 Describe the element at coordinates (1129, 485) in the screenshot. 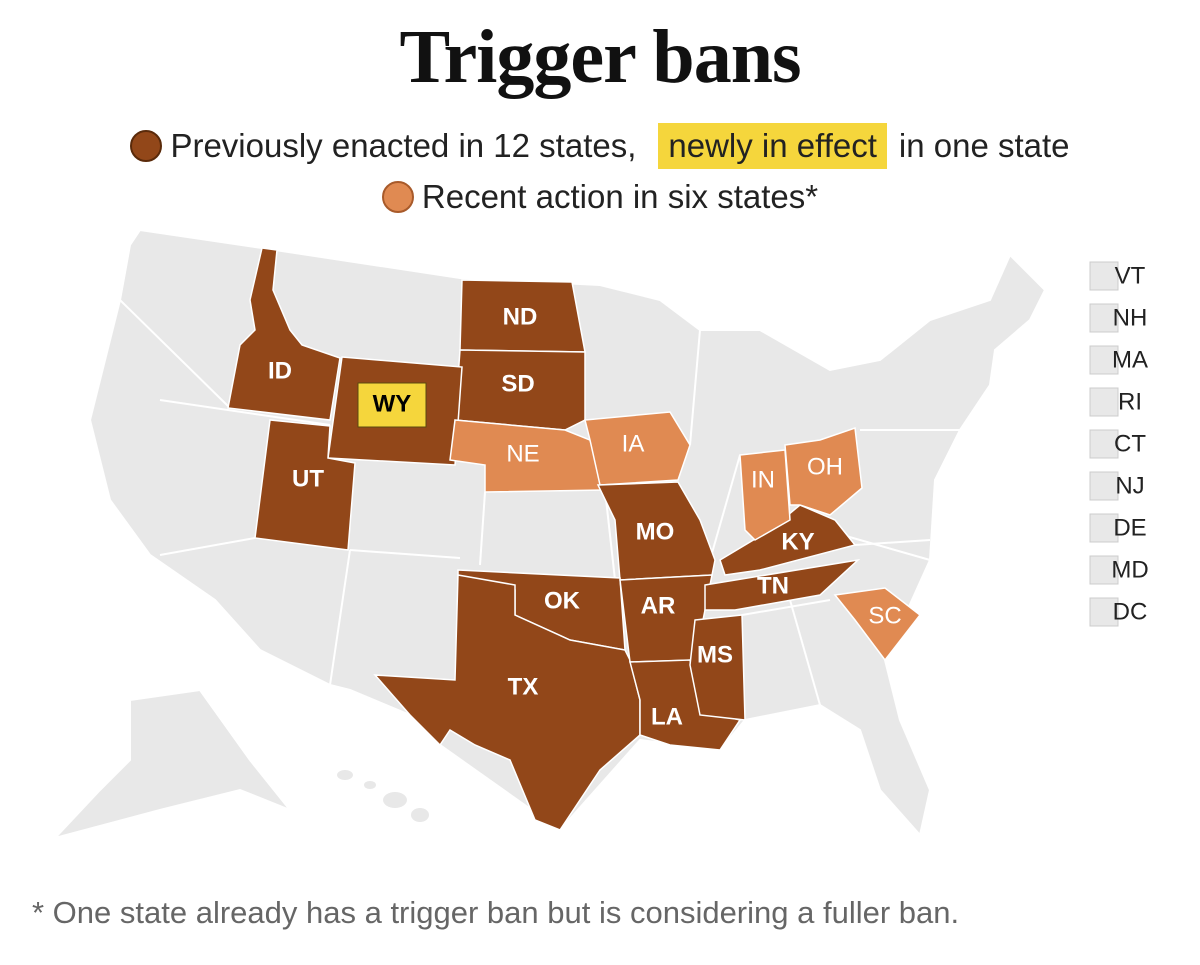

I see `small-state-label: NJ` at that location.